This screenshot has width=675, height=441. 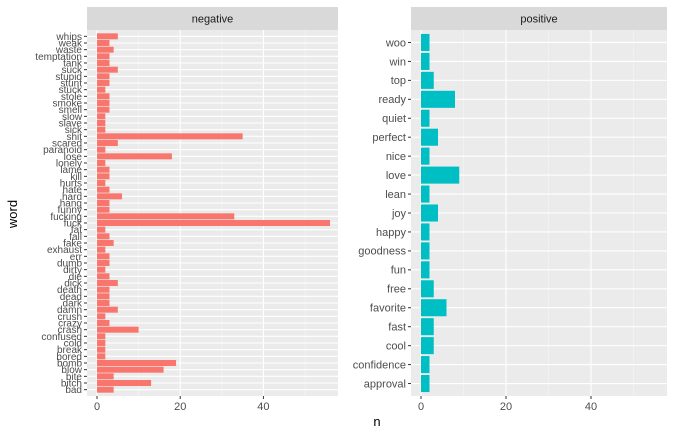 I want to click on bar-slave, so click(x=101, y=123).